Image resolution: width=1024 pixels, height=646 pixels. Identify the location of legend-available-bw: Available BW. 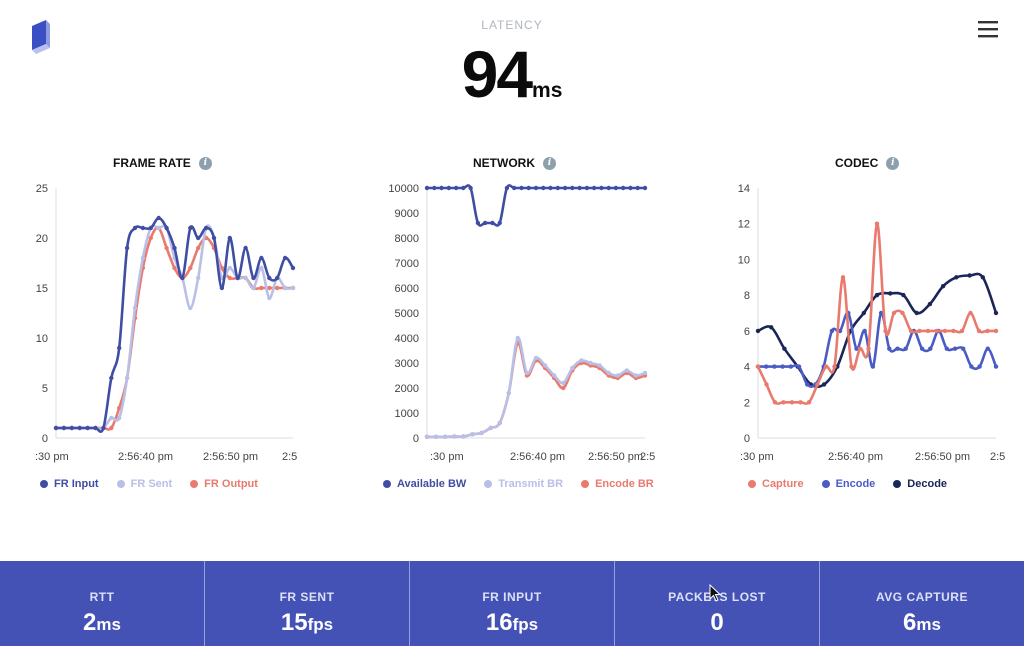
(424, 484).